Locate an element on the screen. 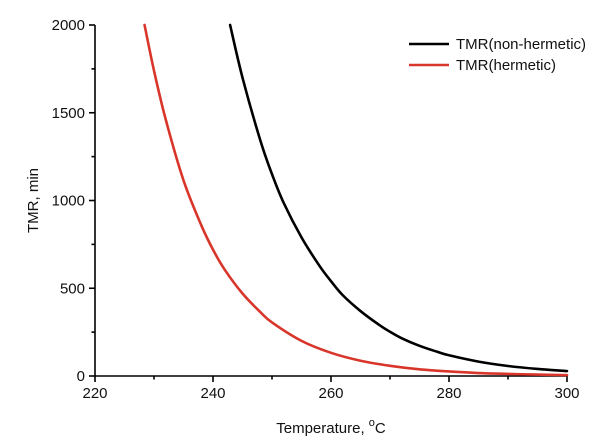 The height and width of the screenshot is (438, 604). x-tick-label: 280 is located at coordinates (448, 393).